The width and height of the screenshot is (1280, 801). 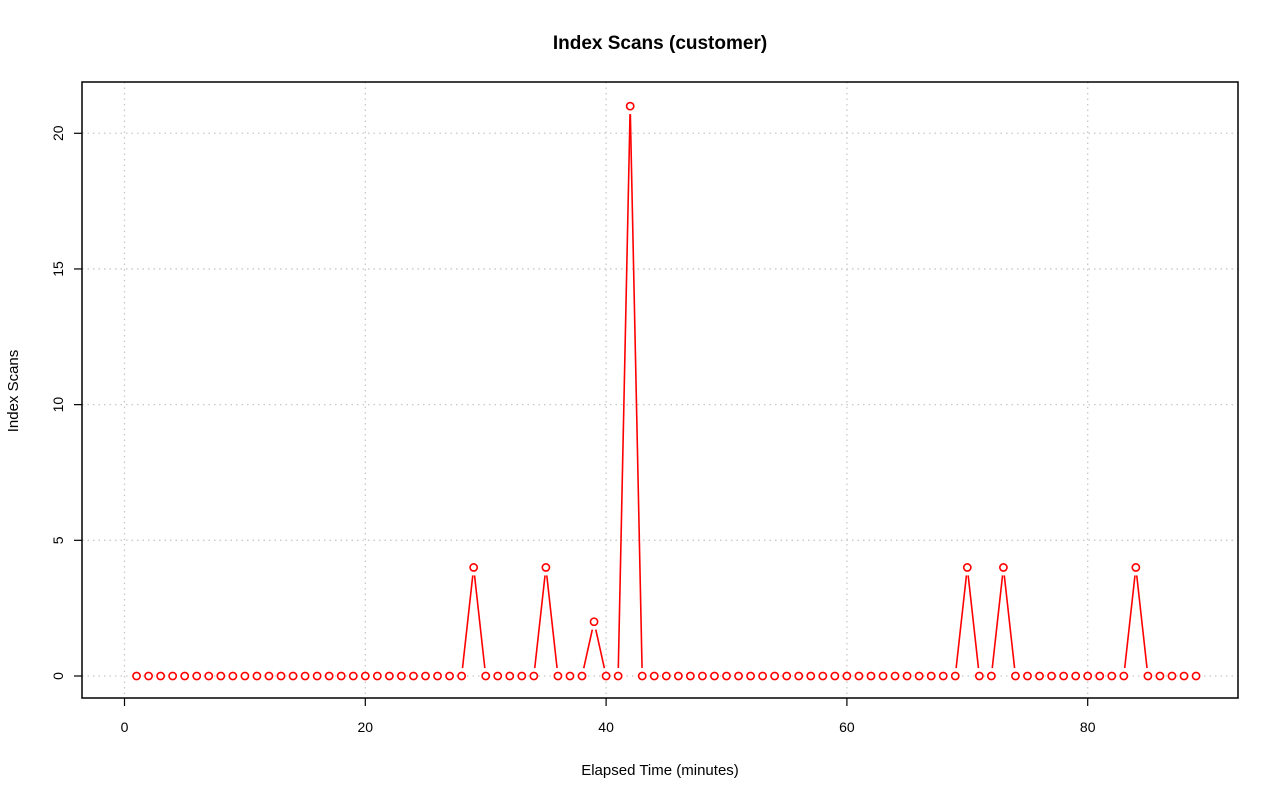 I want to click on x-tick-label: 0, so click(x=125, y=727).